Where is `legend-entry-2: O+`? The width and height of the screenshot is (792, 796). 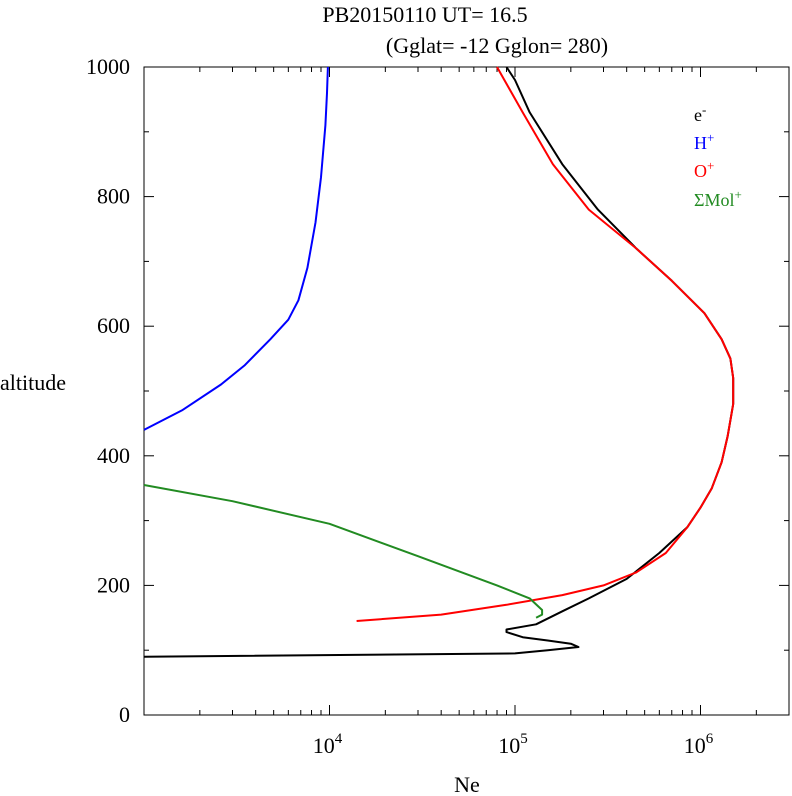
legend-entry-2: O+ is located at coordinates (704, 169).